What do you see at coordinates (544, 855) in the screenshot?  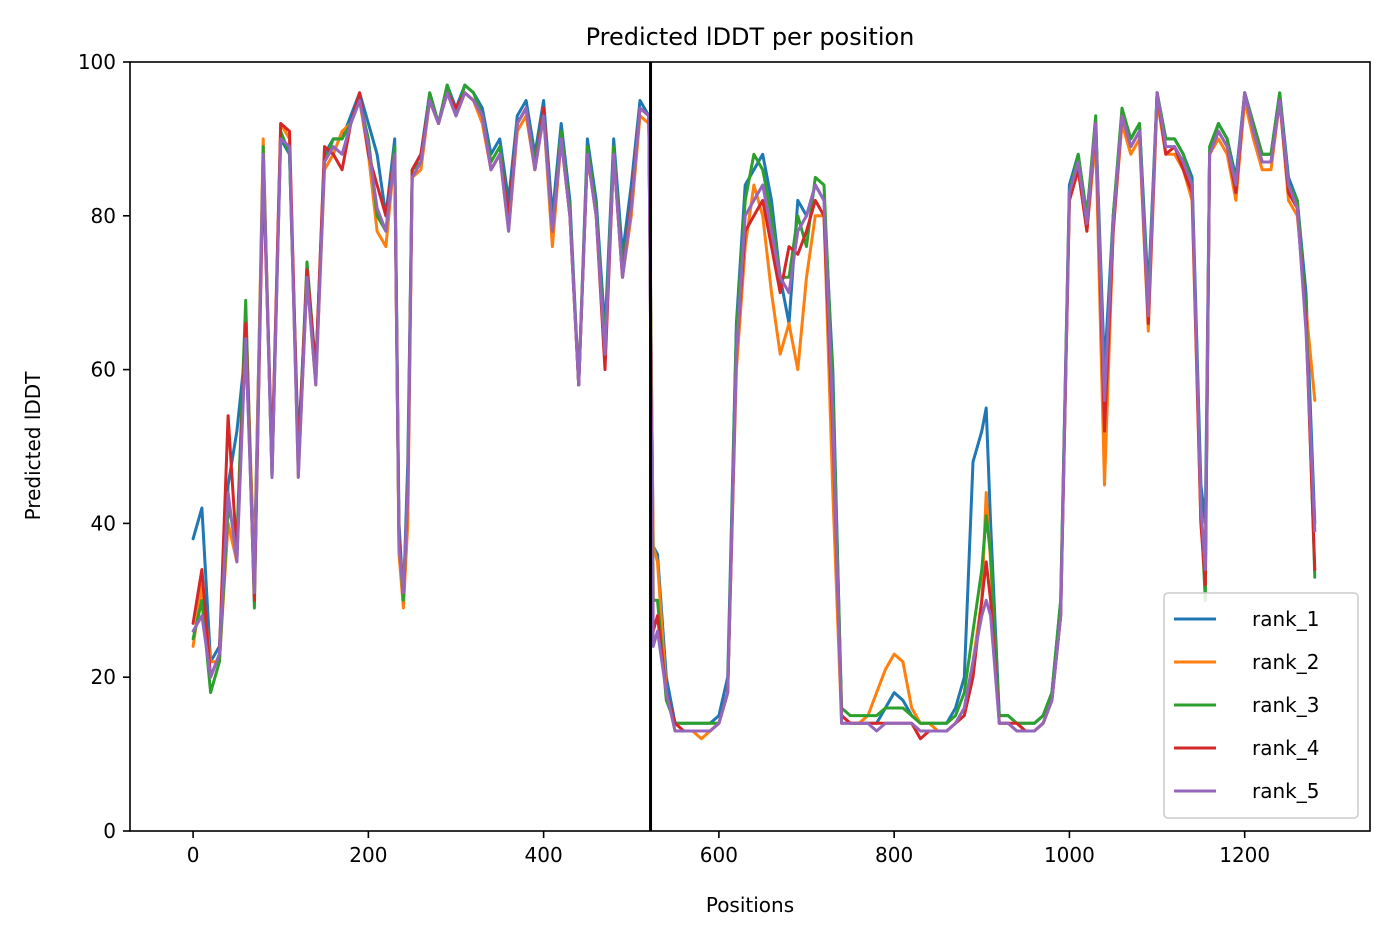 I see `x-tick-label: 400` at bounding box center [544, 855].